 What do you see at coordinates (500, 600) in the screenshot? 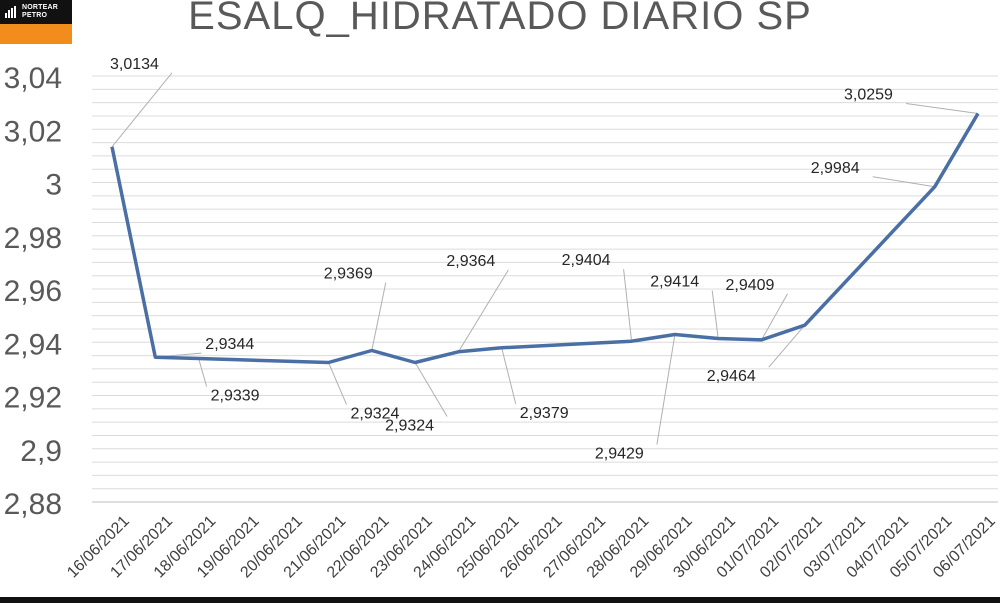
I see `bottom-band` at bounding box center [500, 600].